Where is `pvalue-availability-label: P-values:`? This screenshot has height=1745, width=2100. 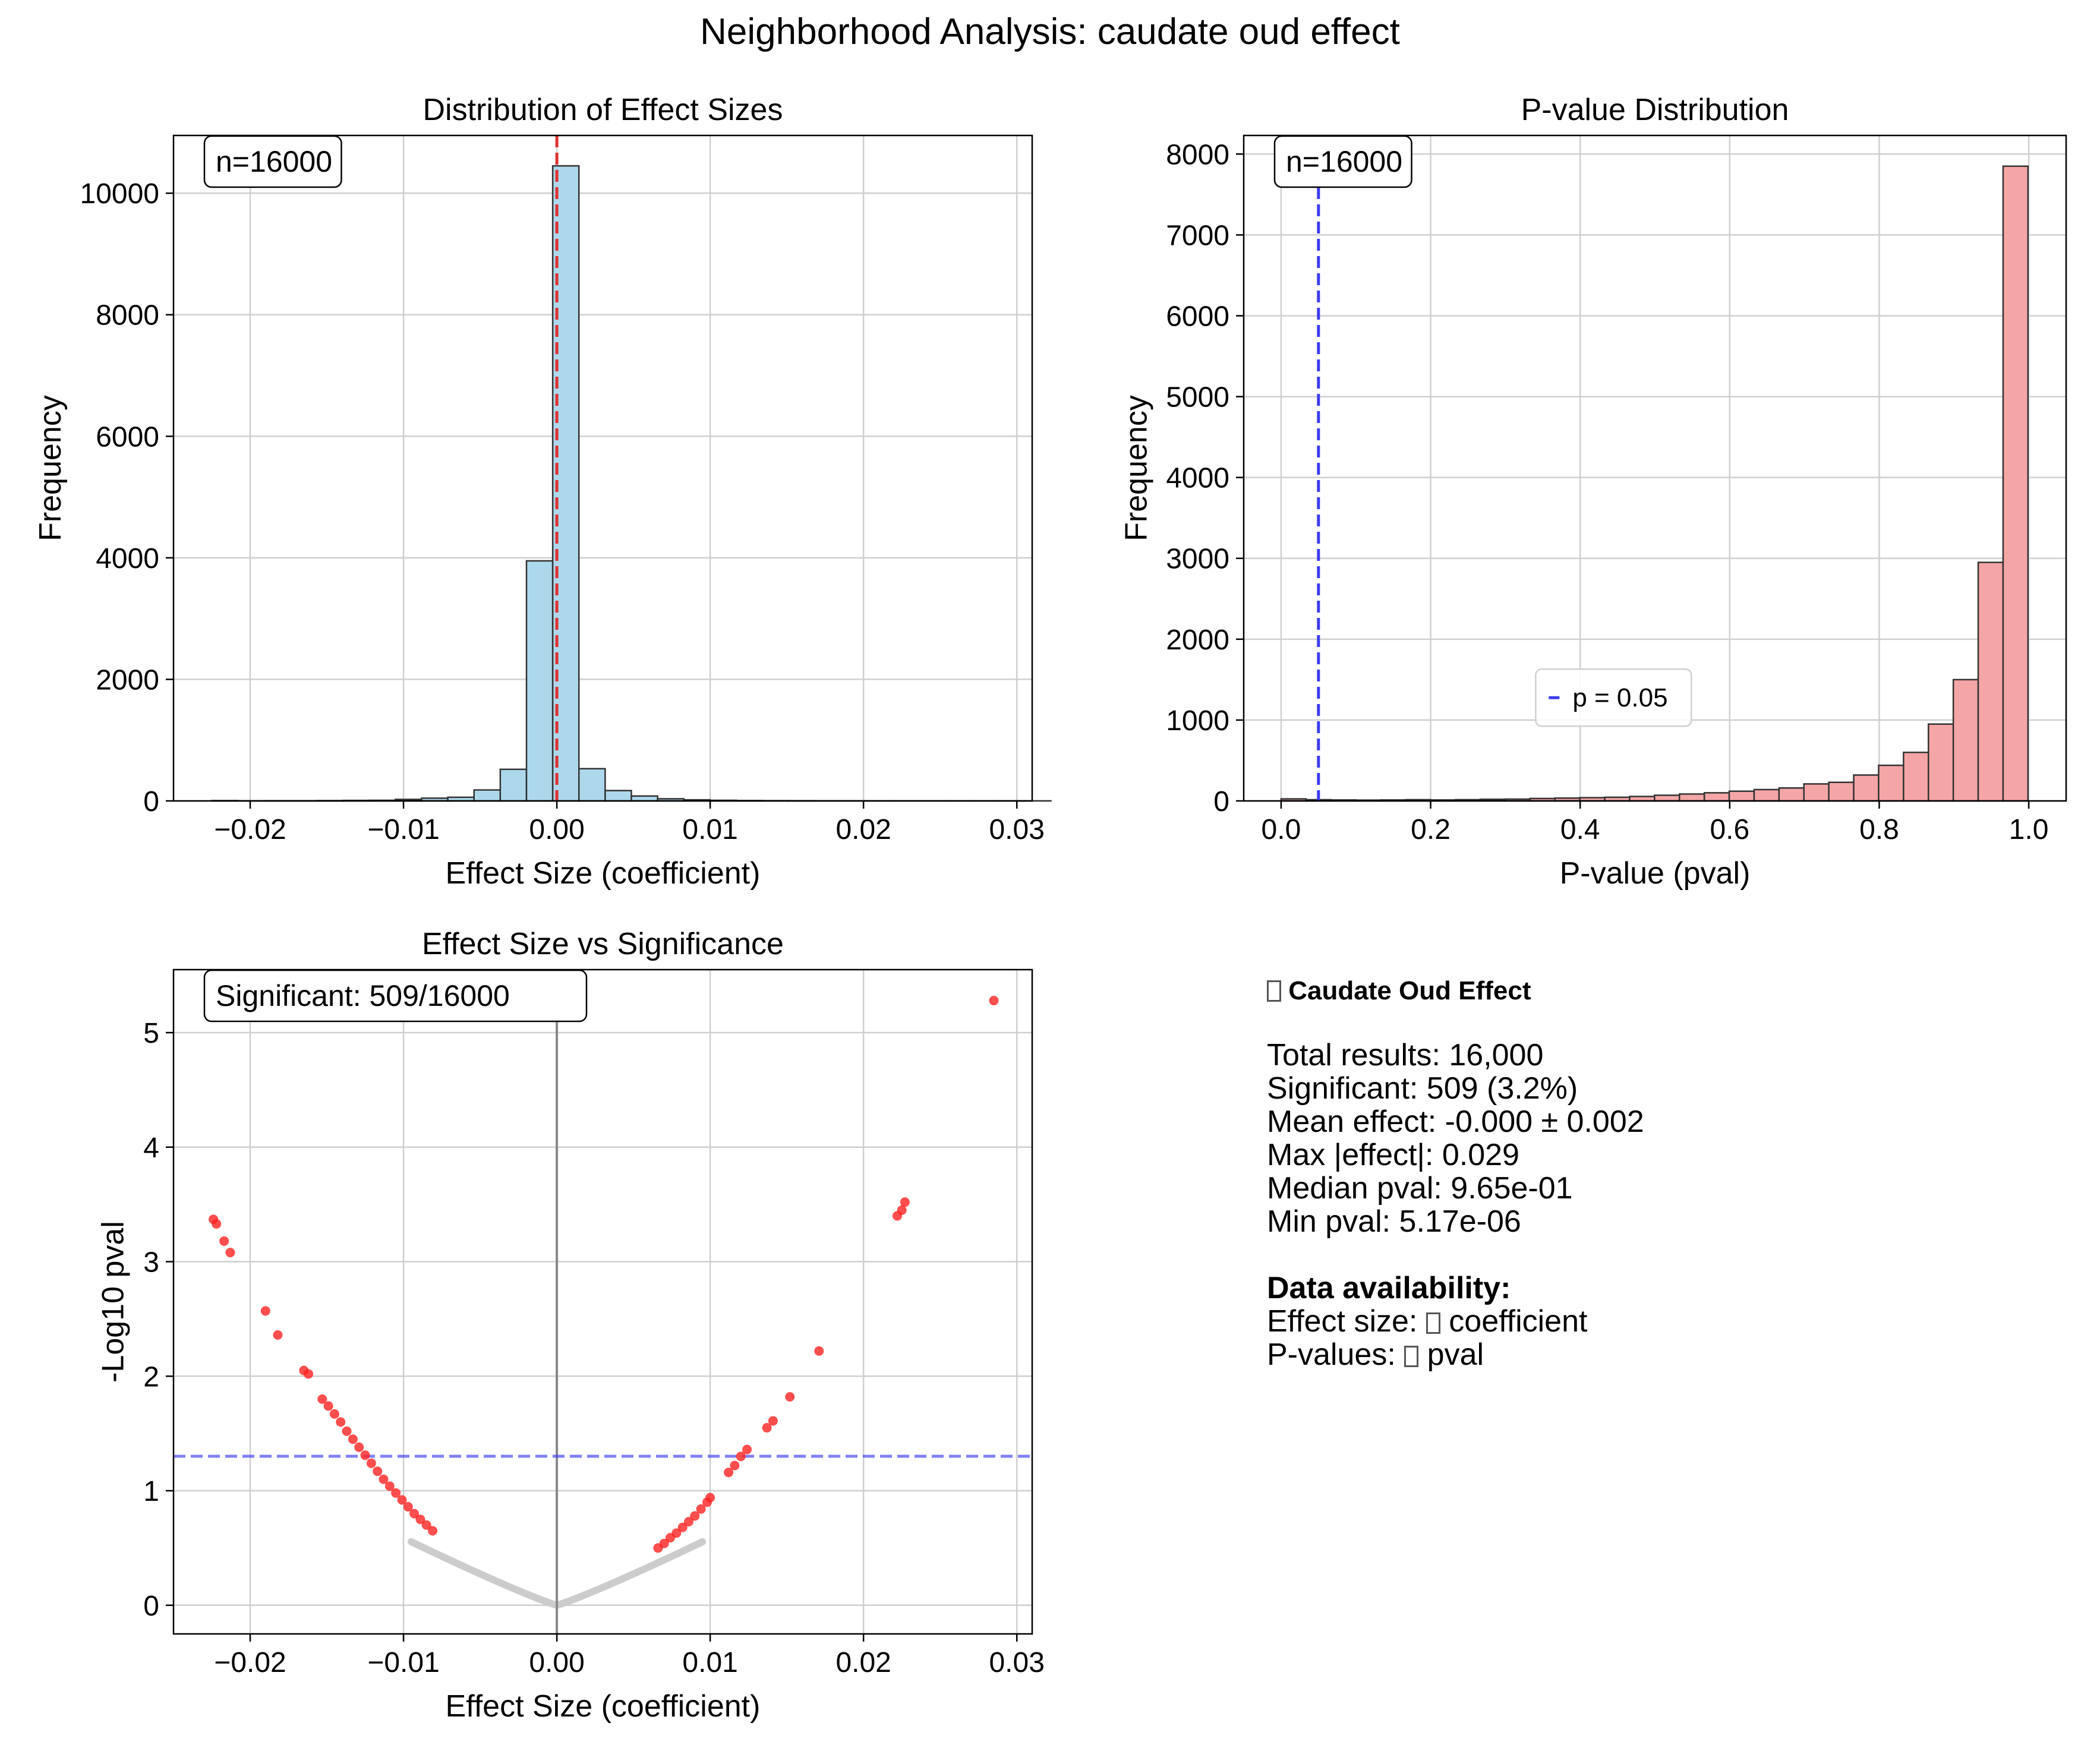 pvalue-availability-label: P-values: is located at coordinates (1336, 1354).